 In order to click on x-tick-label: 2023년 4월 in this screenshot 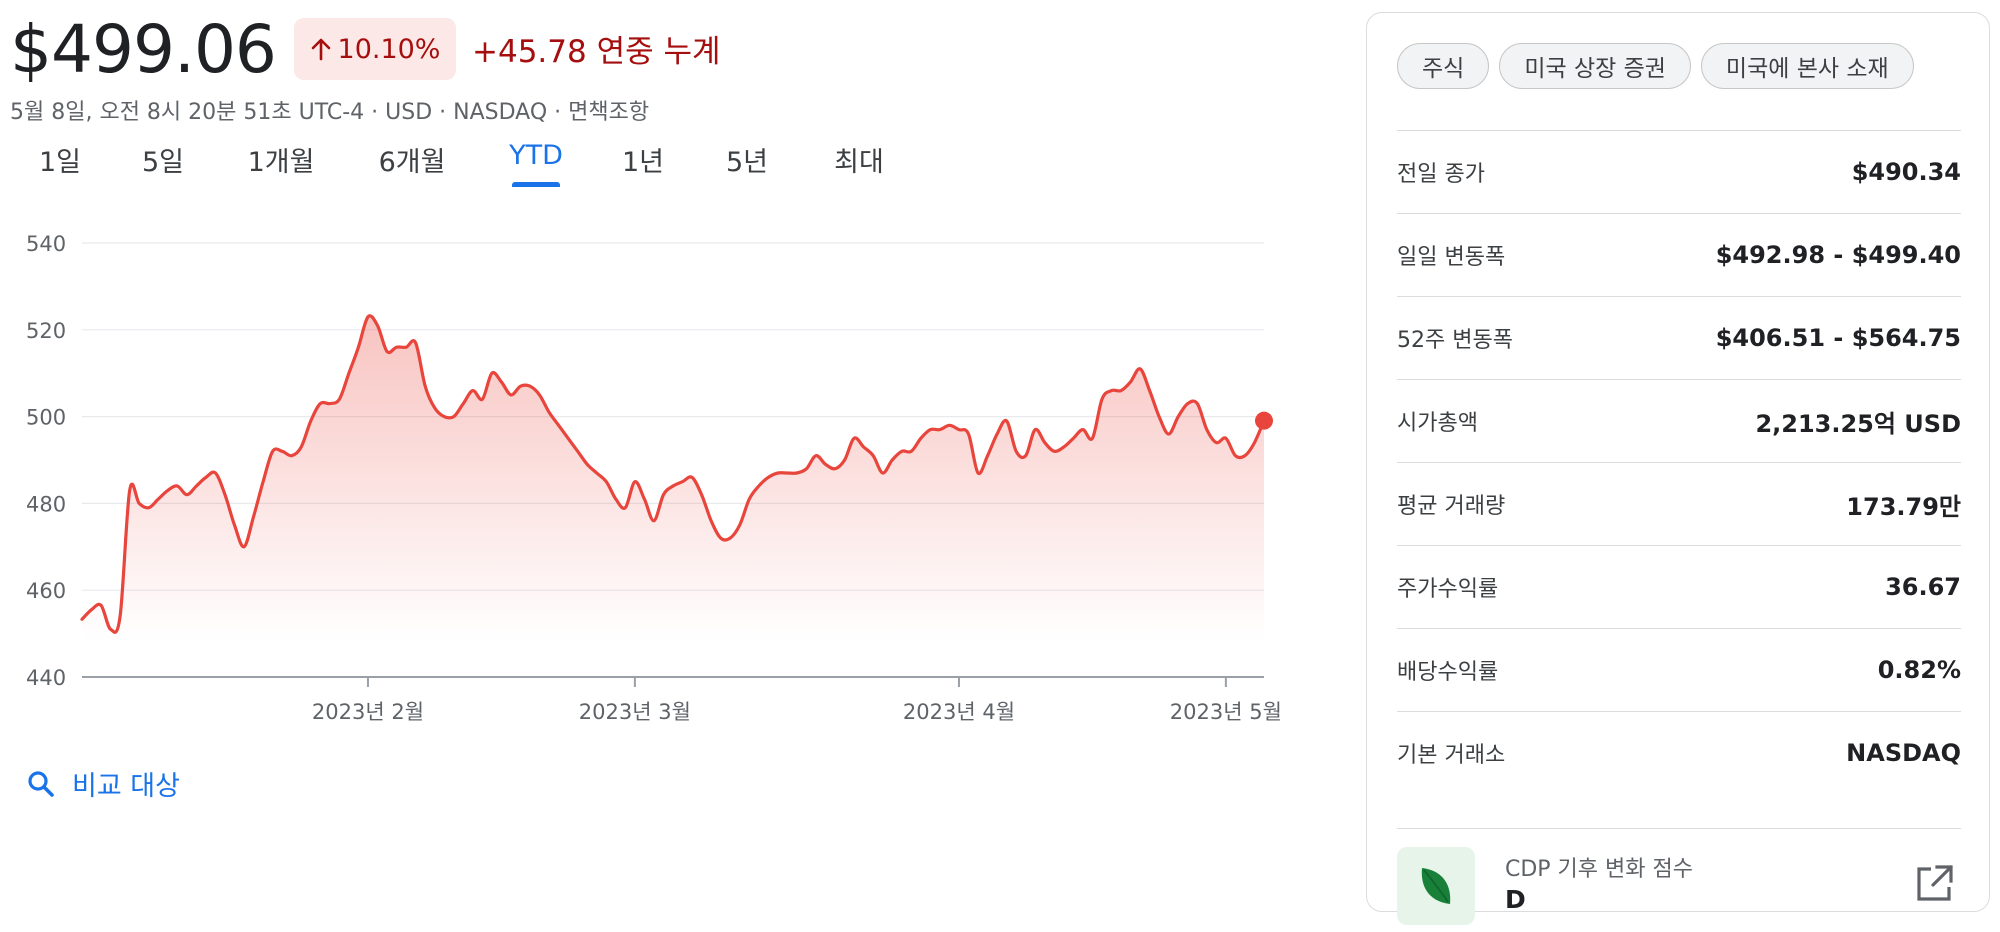, I will do `click(959, 712)`.